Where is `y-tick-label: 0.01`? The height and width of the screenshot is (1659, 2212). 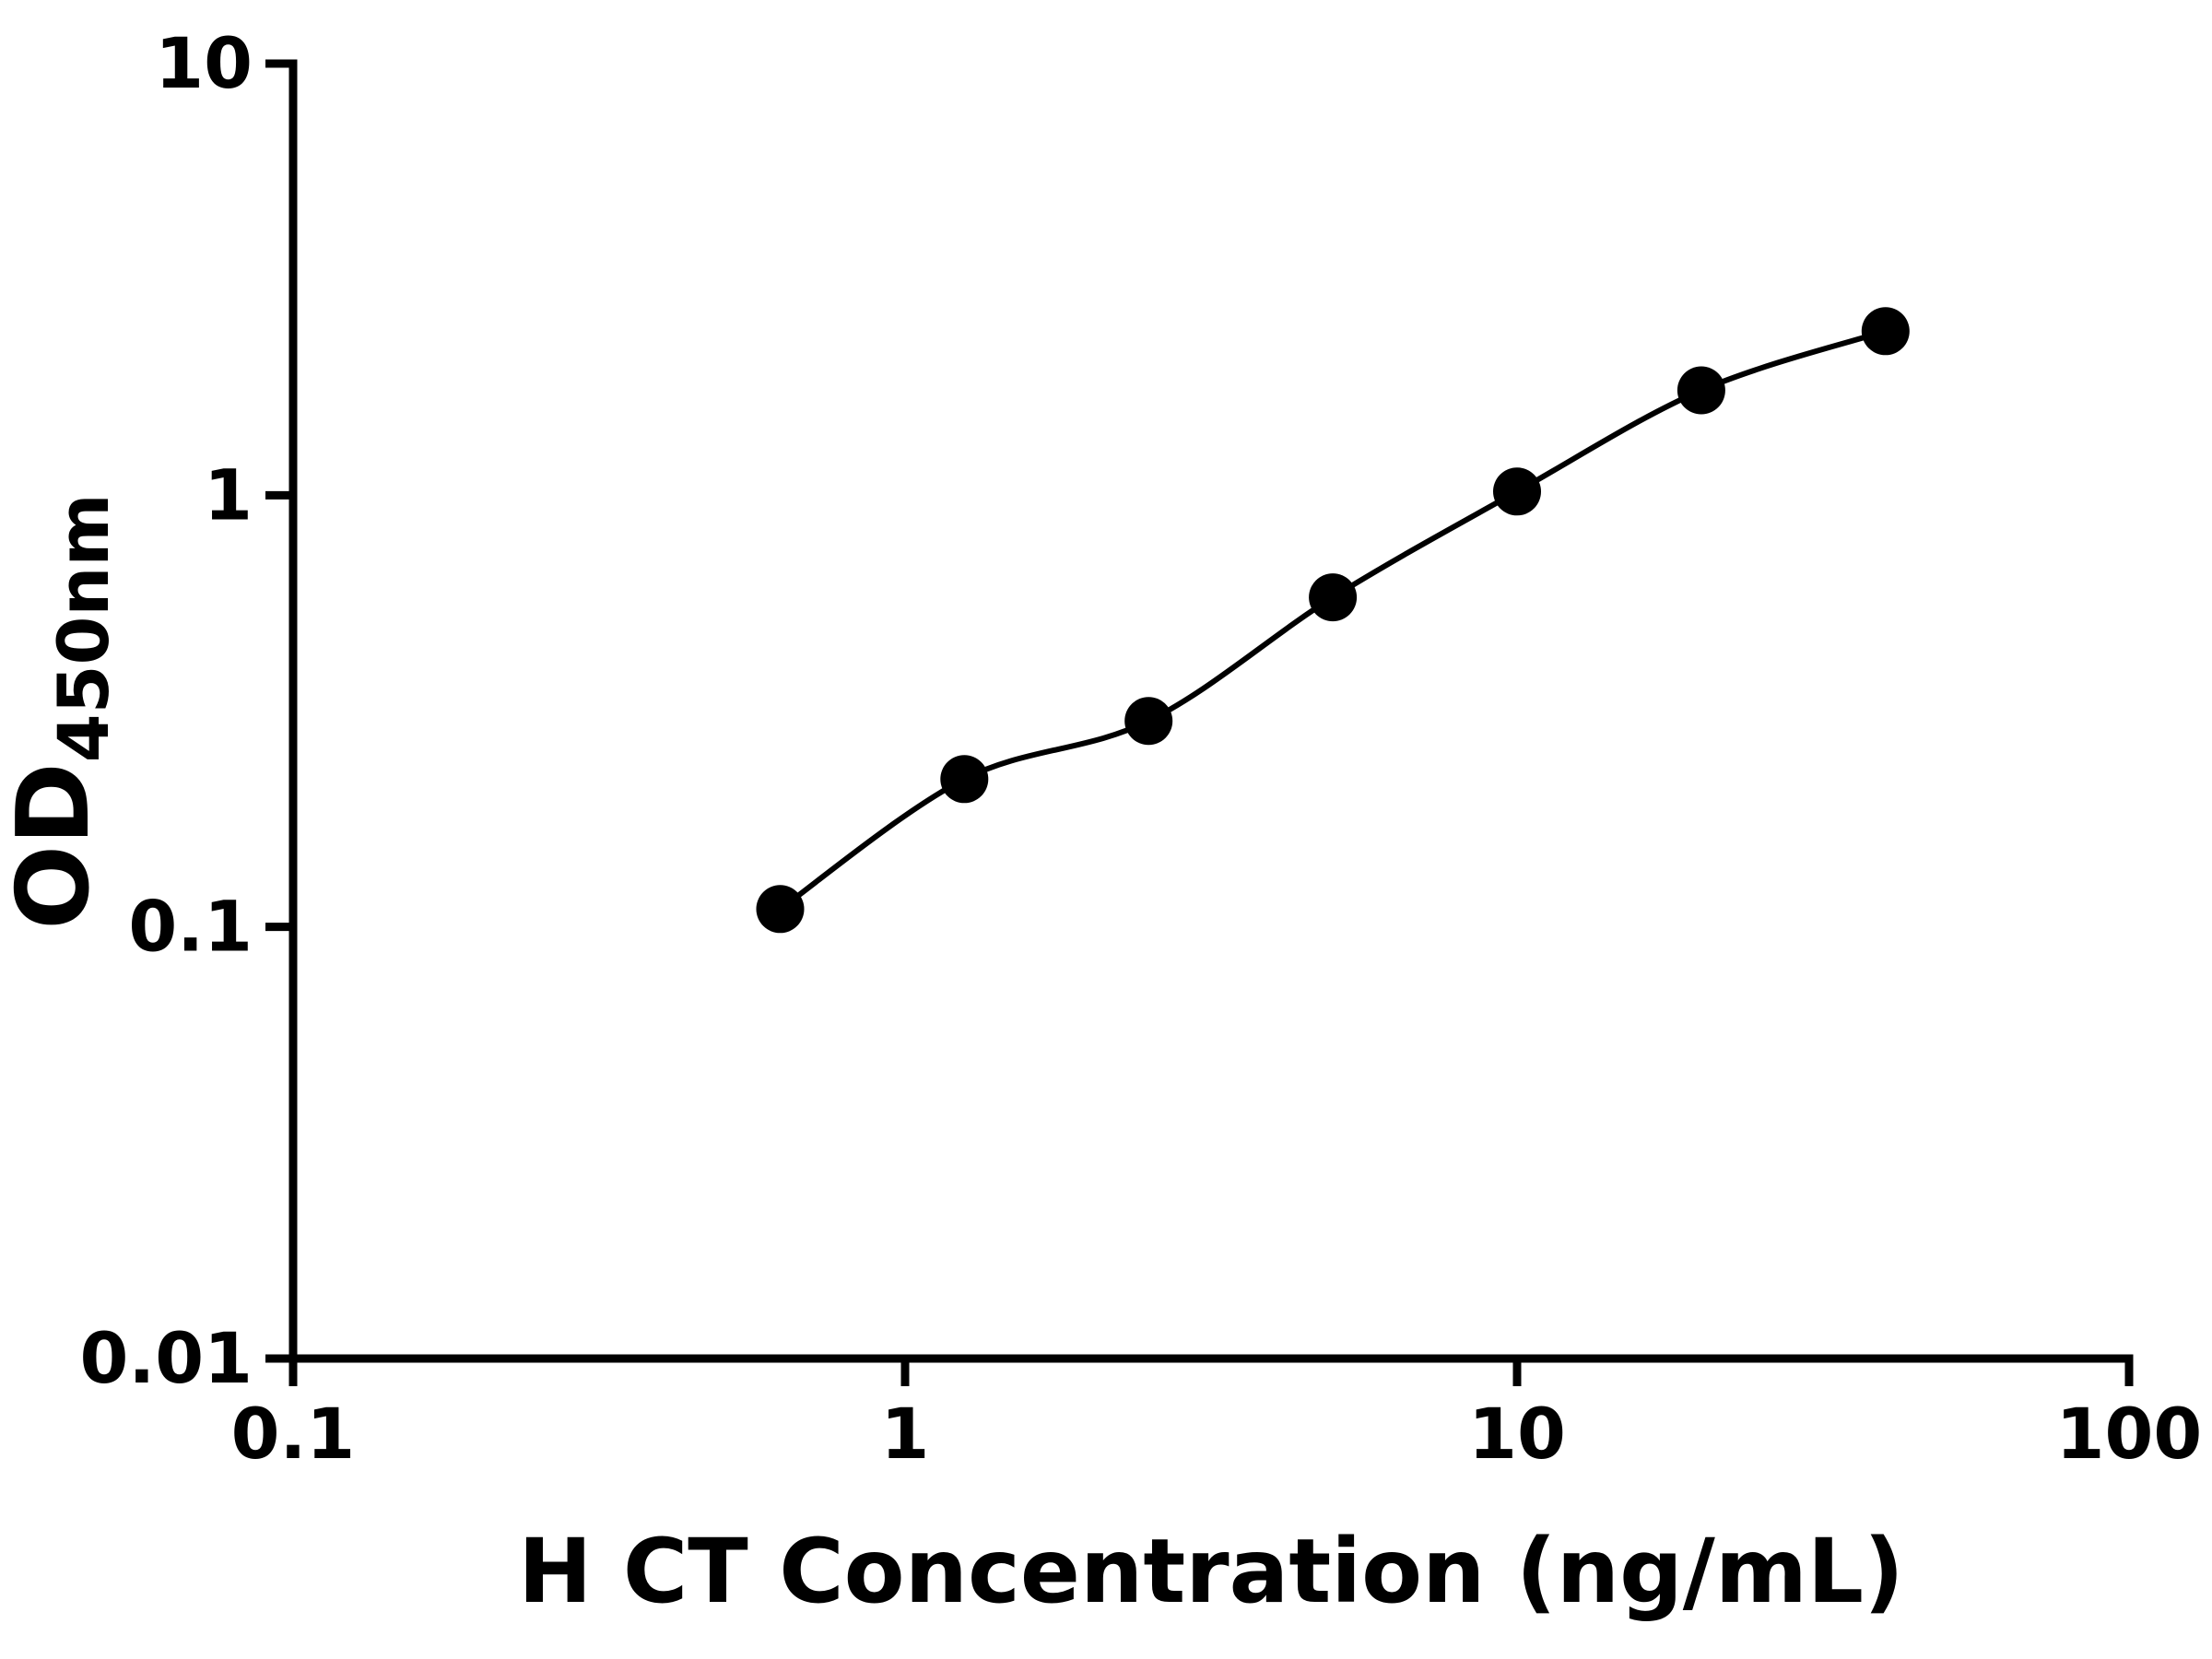 y-tick-label: 0.01 is located at coordinates (166, 1358).